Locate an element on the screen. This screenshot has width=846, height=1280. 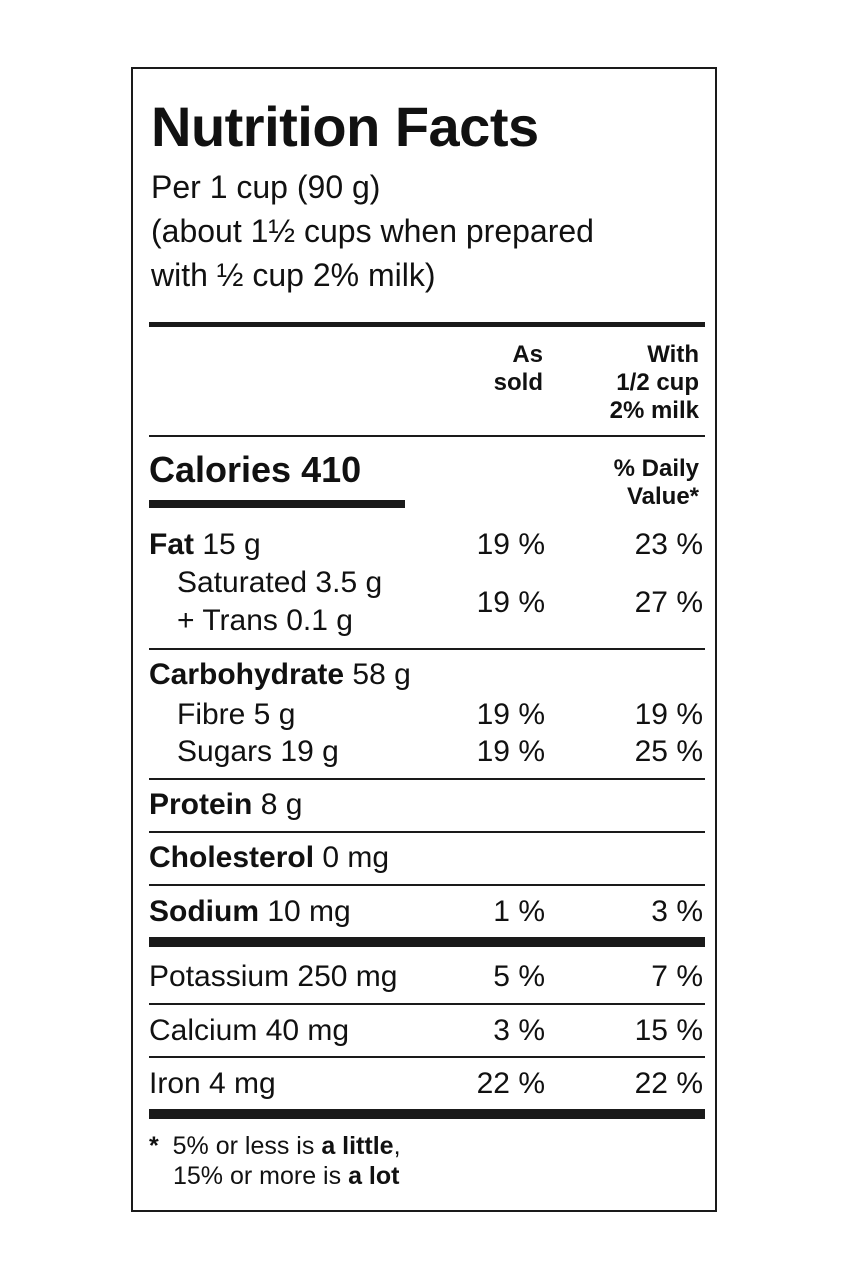
nutrient-sodium: Sodium 10 mg is located at coordinates (250, 911).